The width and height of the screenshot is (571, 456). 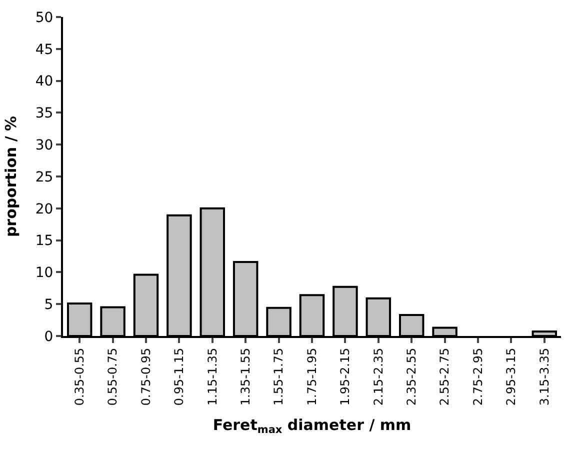 What do you see at coordinates (345, 377) in the screenshot?
I see `x-tick-label: 1.95-2.15` at bounding box center [345, 377].